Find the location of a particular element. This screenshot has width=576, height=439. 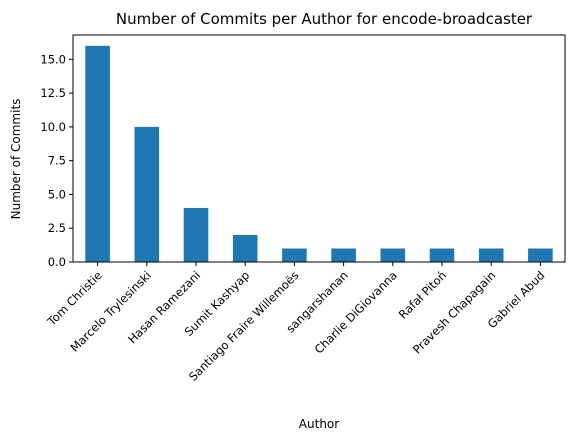

y-axis-label: Number of Commits is located at coordinates (16, 159).